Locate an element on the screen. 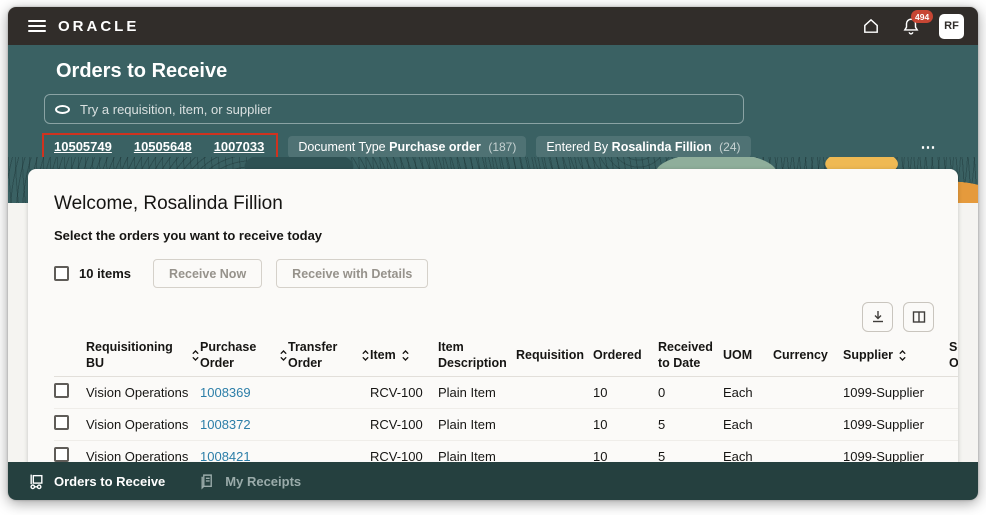 The image size is (986, 515). search-input is located at coordinates (406, 109).